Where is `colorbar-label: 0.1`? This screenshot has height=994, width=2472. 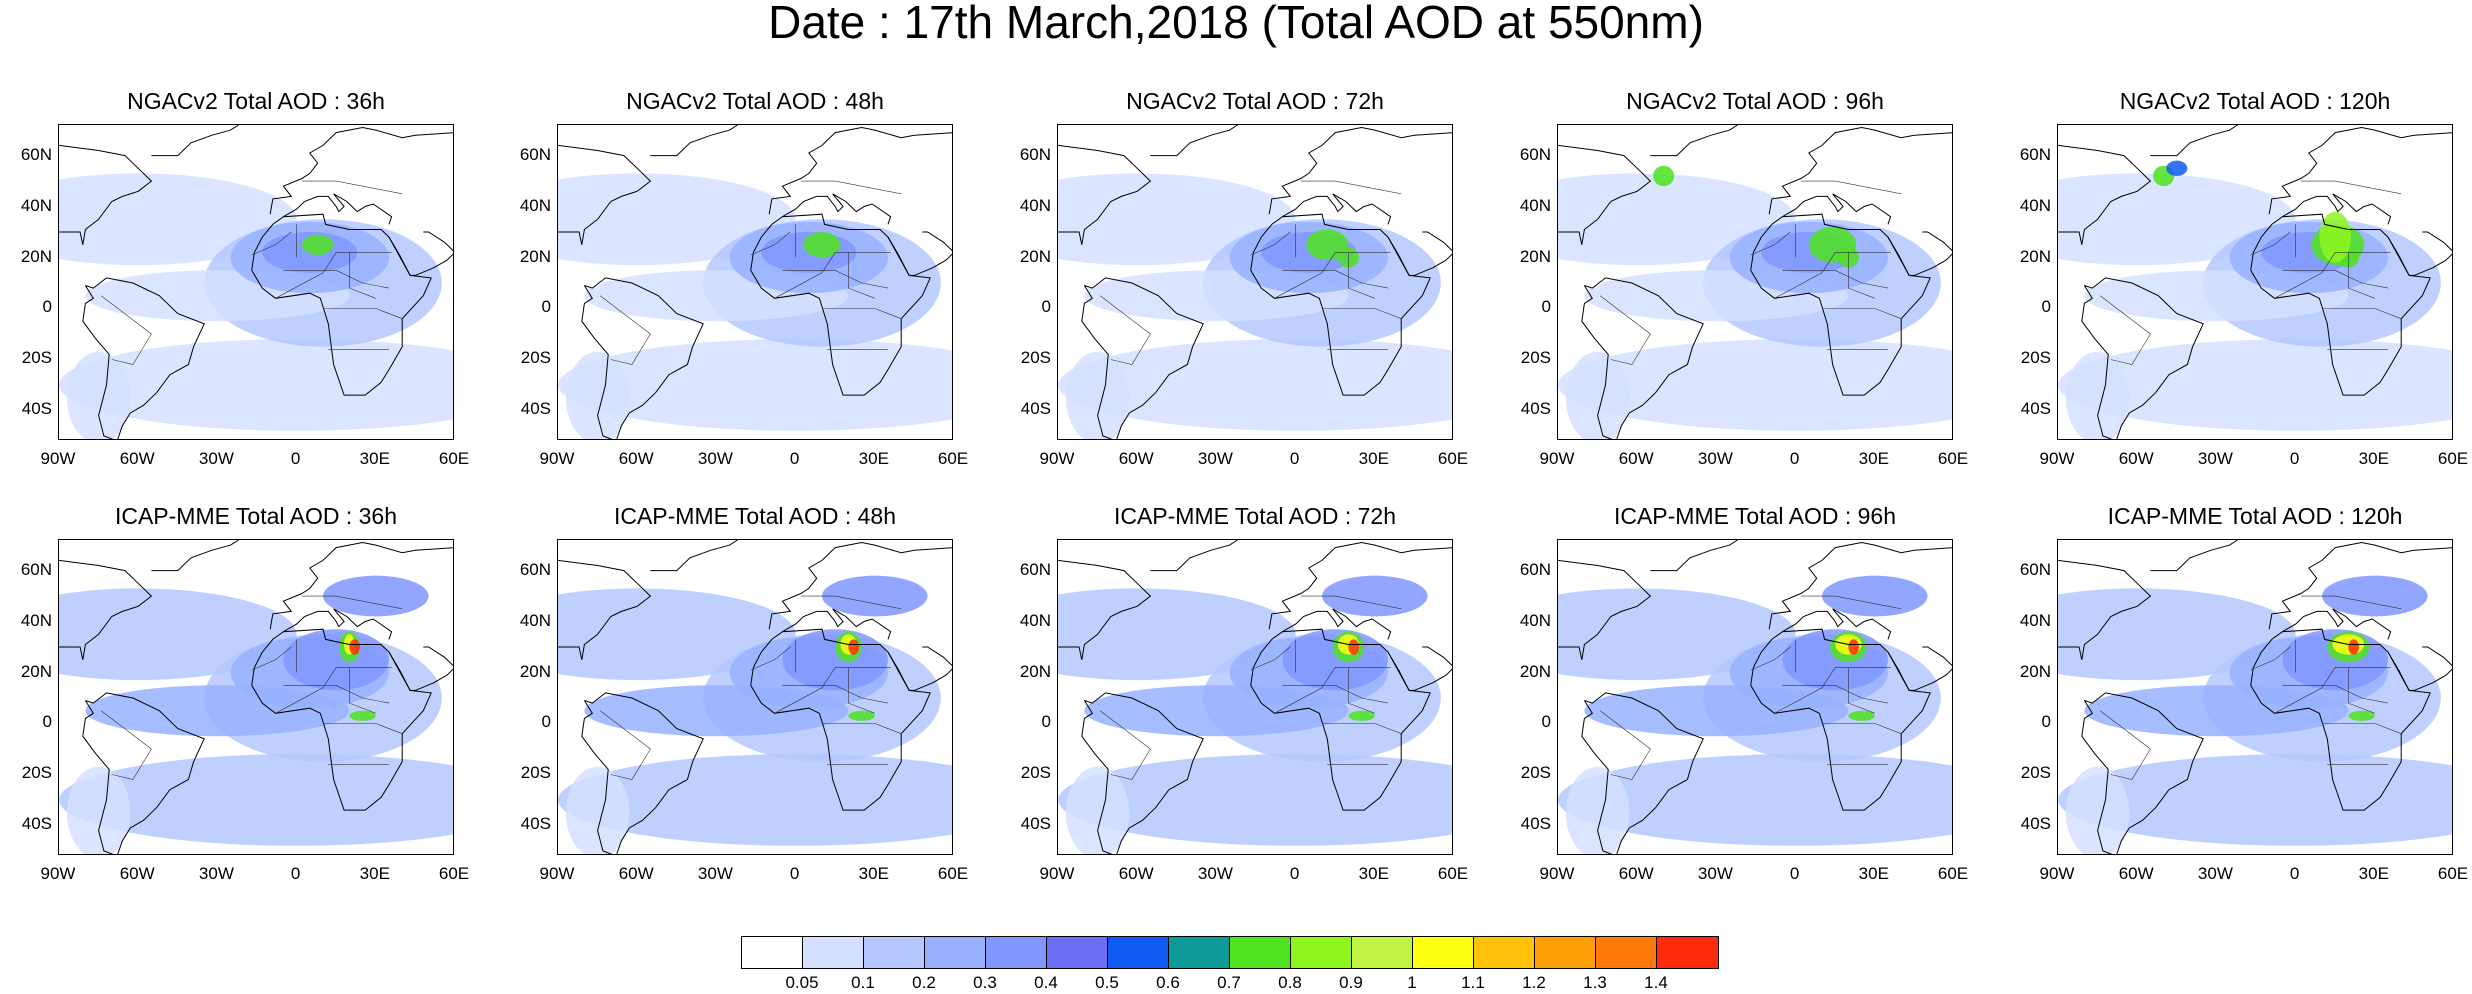
colorbar-label: 0.1 is located at coordinates (863, 982).